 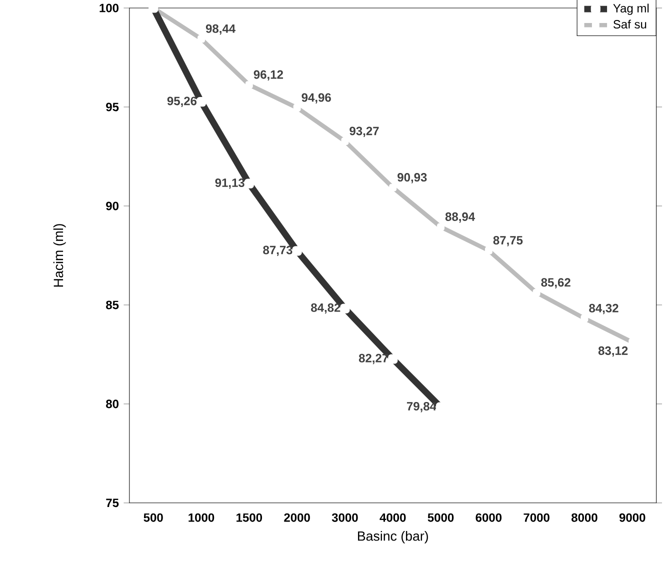 What do you see at coordinates (345, 518) in the screenshot?
I see `x-tick-label: 3000` at bounding box center [345, 518].